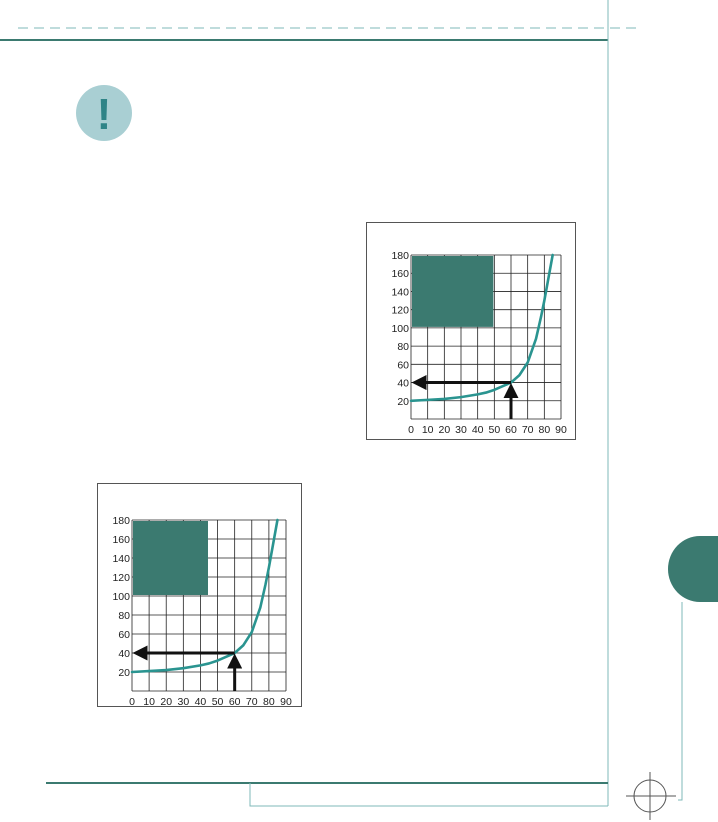 This screenshot has height=822, width=718. Describe the element at coordinates (693, 569) in the screenshot. I see `chapter-tab` at that location.